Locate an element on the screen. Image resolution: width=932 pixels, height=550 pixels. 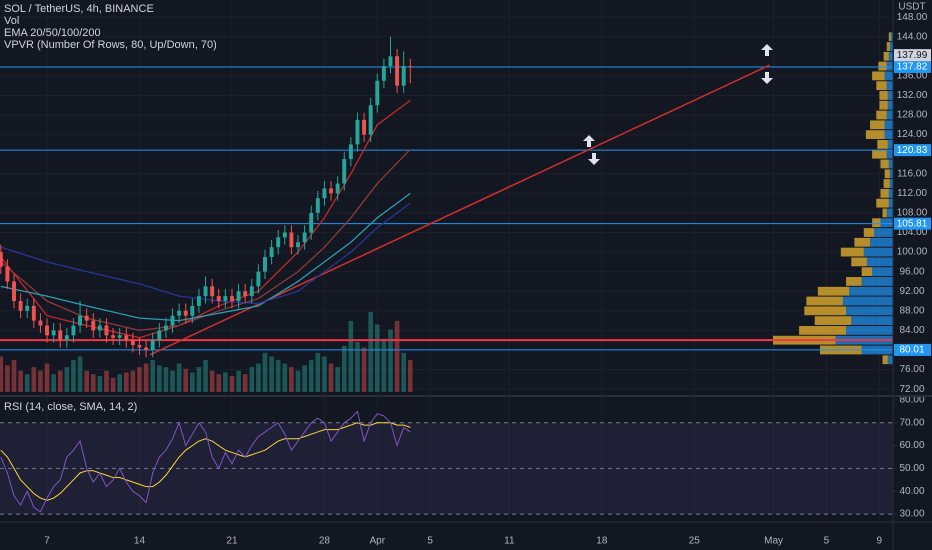
rsi-tick-label: 50.00 is located at coordinates (911, 468).